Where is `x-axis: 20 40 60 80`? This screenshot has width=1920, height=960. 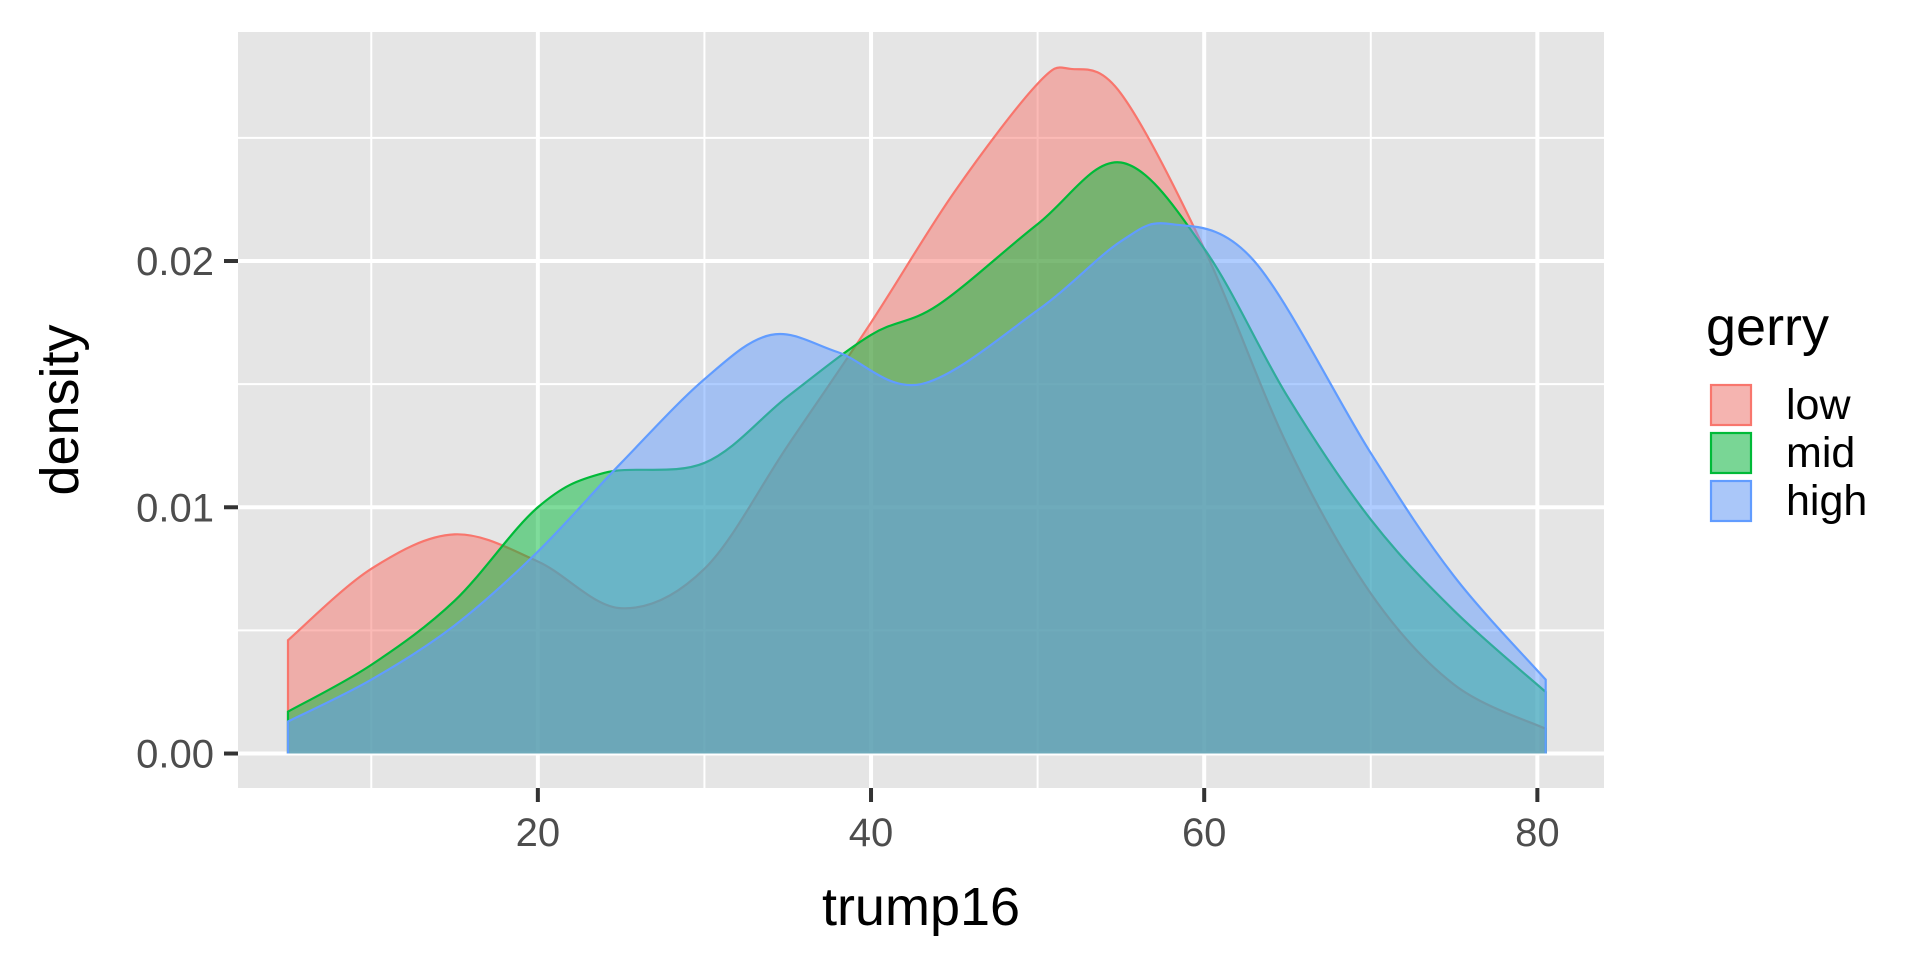
x-axis: 20 40 60 80 is located at coordinates (1038, 821).